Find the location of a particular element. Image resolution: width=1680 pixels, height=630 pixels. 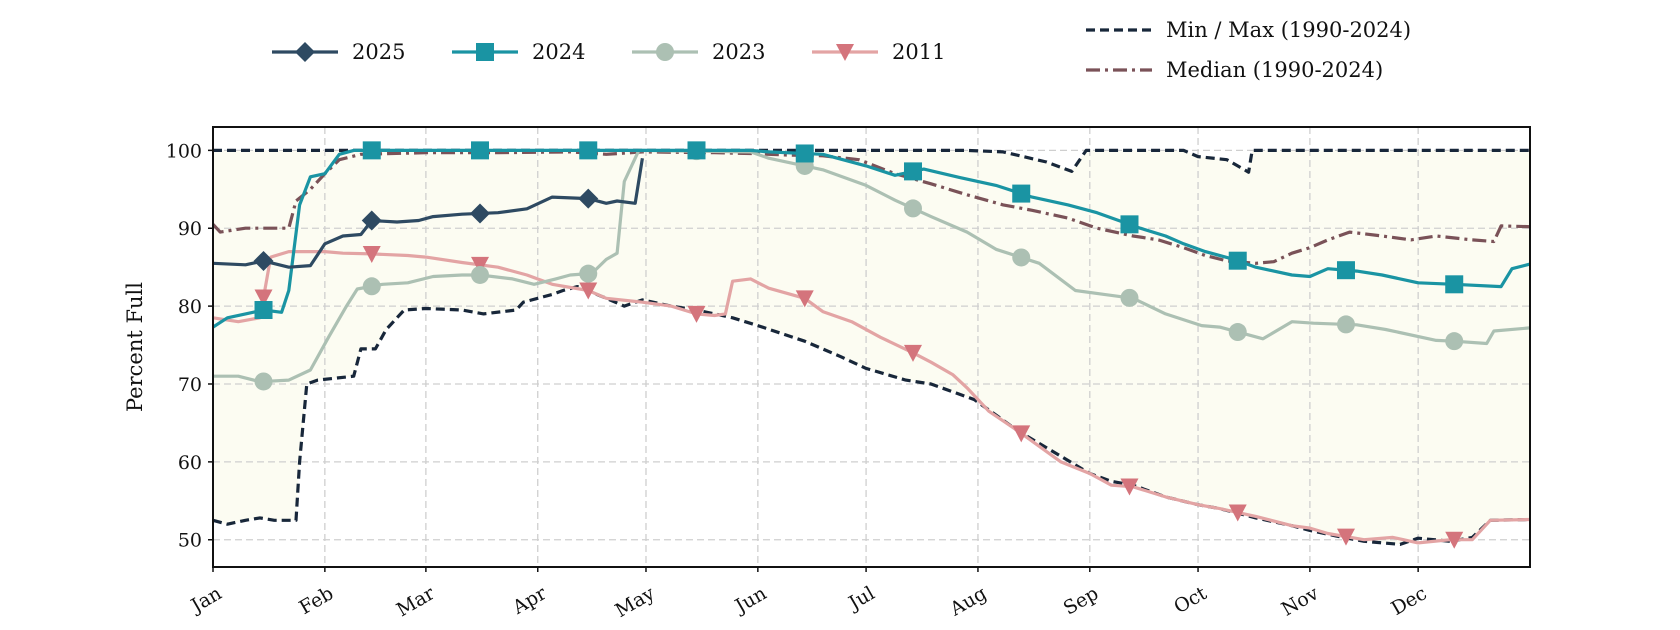

x-tick-labels: Jan Feb Mar Apr May Jun Jul Aug Sep Oct Nov Dec is located at coordinates (808, 594).